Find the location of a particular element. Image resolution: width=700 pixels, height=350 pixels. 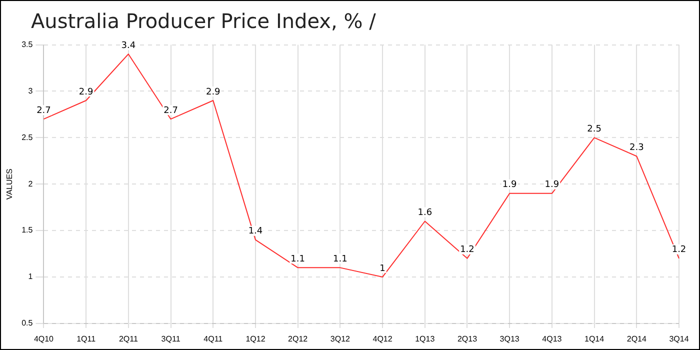

x-tick-label: 3Q12 is located at coordinates (340, 339).